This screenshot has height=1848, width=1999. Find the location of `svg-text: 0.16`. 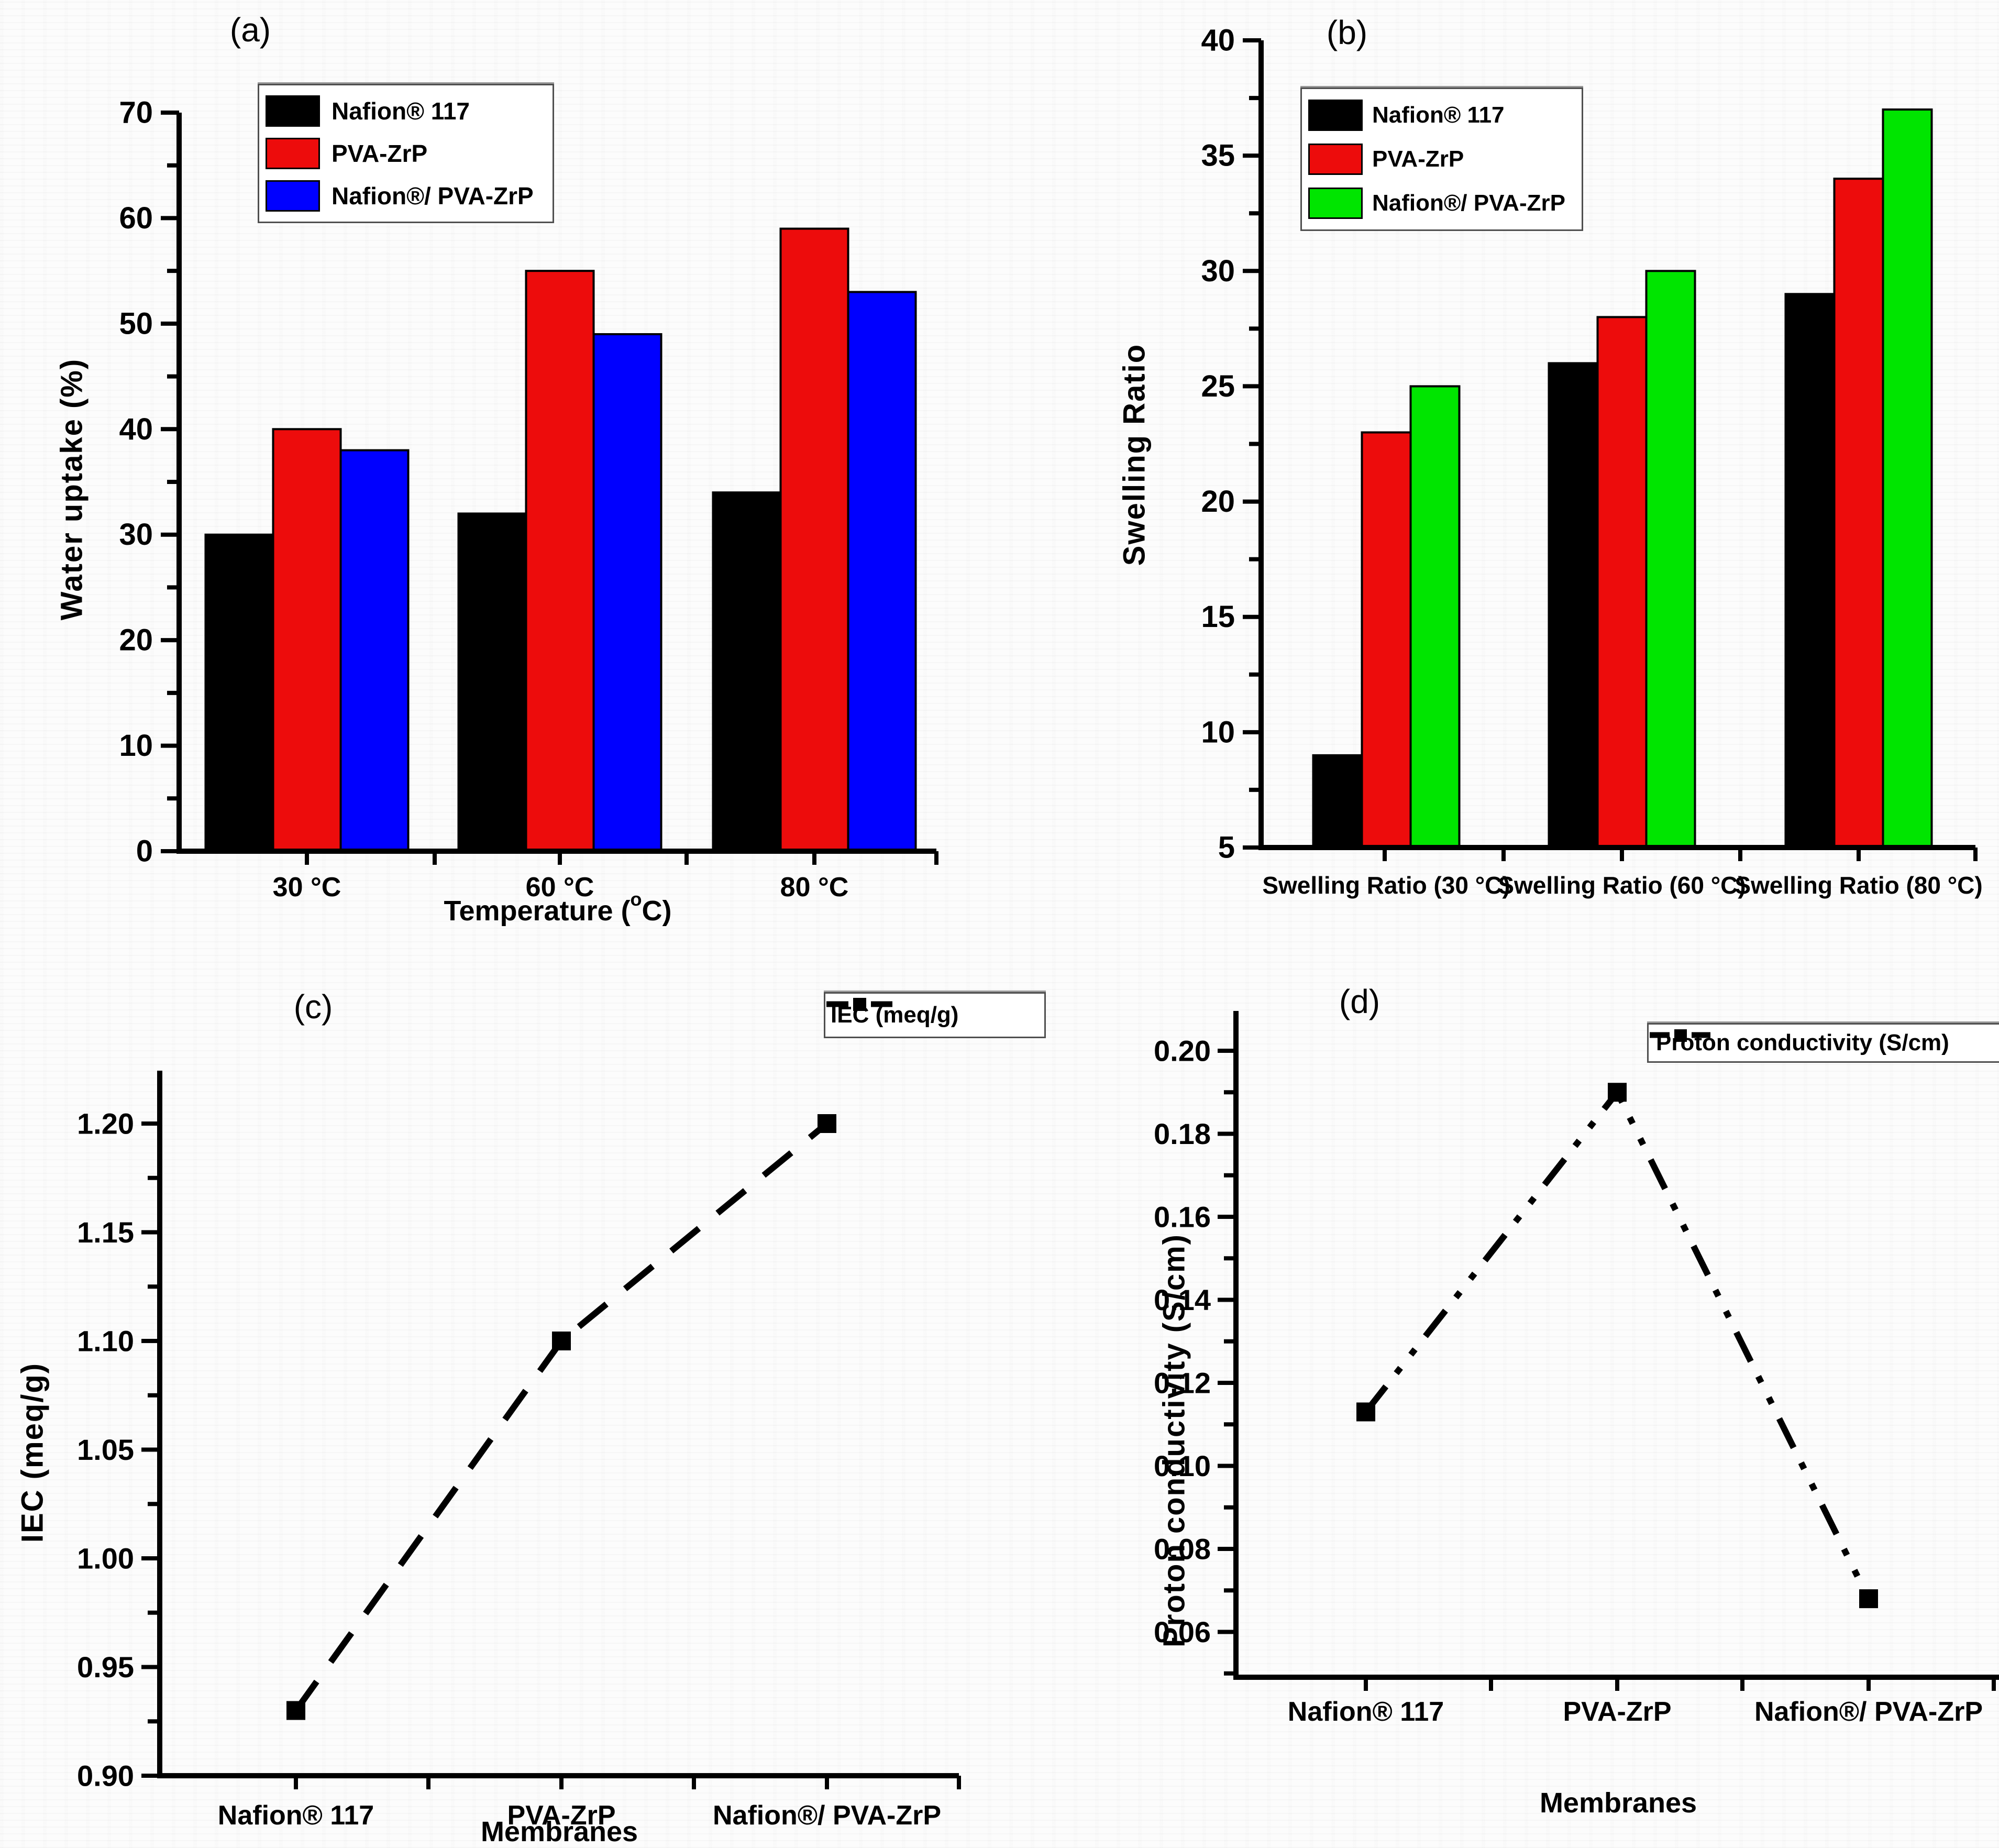

svg-text: 0.16 is located at coordinates (1183, 1218).